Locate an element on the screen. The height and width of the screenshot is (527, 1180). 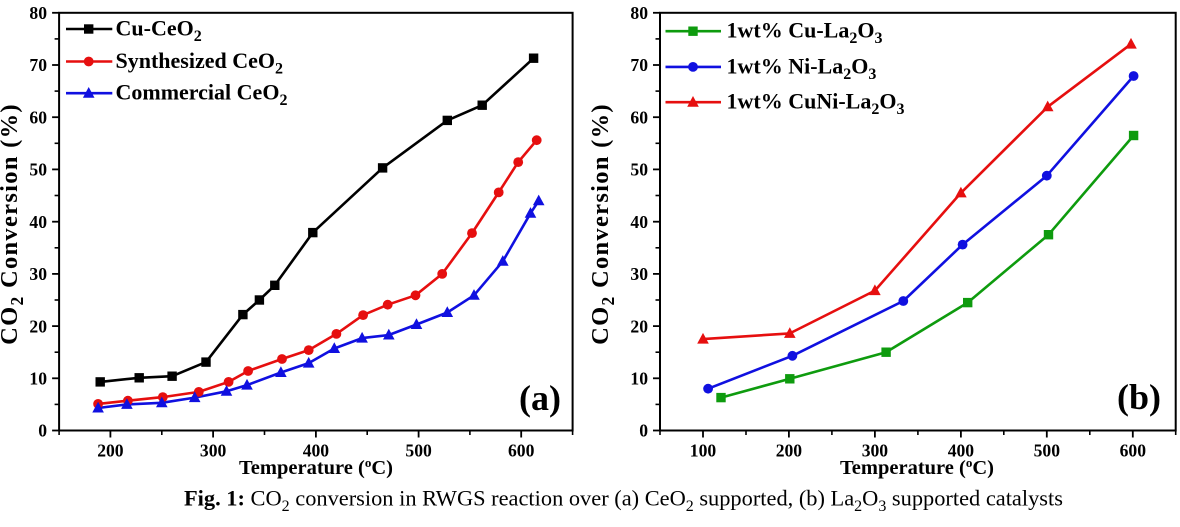
svg-text: 1wt% Ni-La2O3 is located at coordinates (802, 68).